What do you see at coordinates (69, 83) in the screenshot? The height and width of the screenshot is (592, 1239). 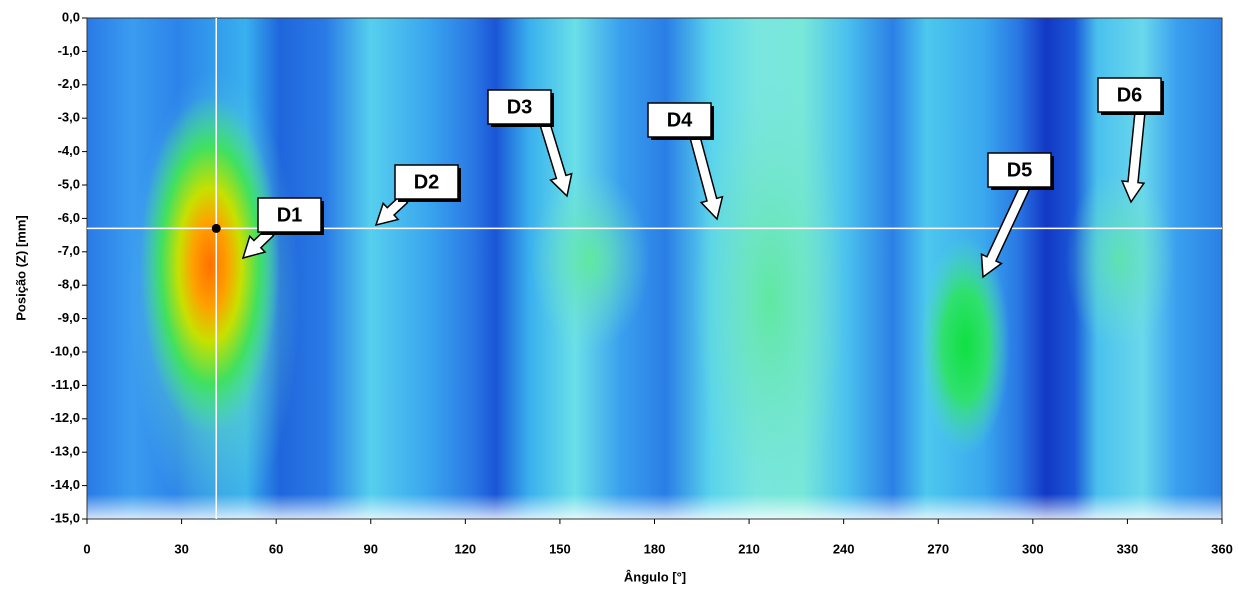 I see `y-tick-label: -2,0` at bounding box center [69, 83].